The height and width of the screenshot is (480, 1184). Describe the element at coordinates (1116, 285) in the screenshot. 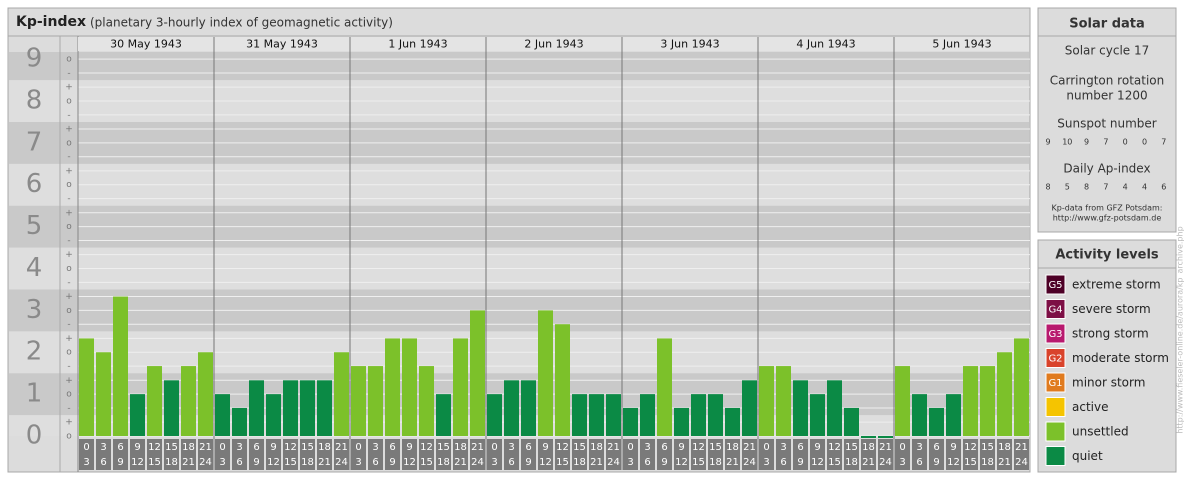

I see `legend-label: extreme storm` at that location.